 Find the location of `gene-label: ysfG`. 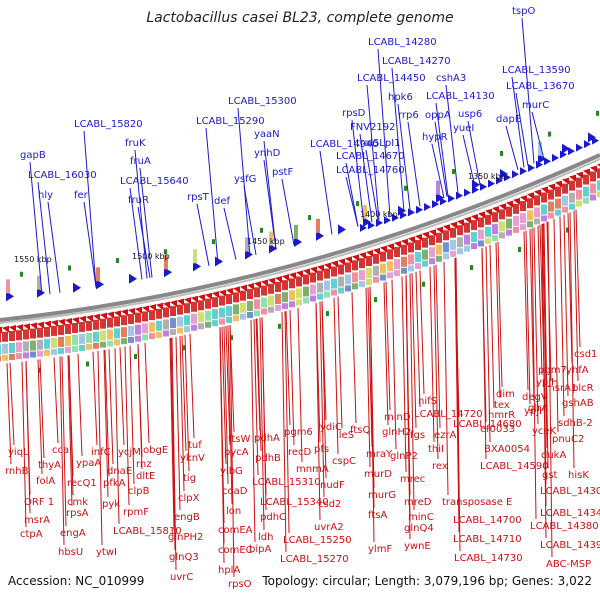

gene-label: ysfG is located at coordinates (245, 179).